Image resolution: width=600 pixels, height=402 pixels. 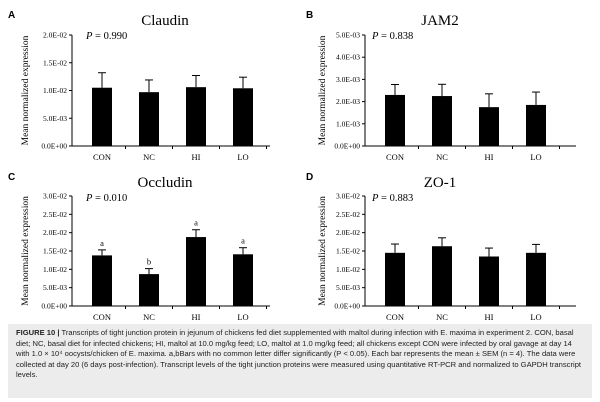 What do you see at coordinates (489, 281) in the screenshot?
I see `panel-d-bar-hi` at bounding box center [489, 281].